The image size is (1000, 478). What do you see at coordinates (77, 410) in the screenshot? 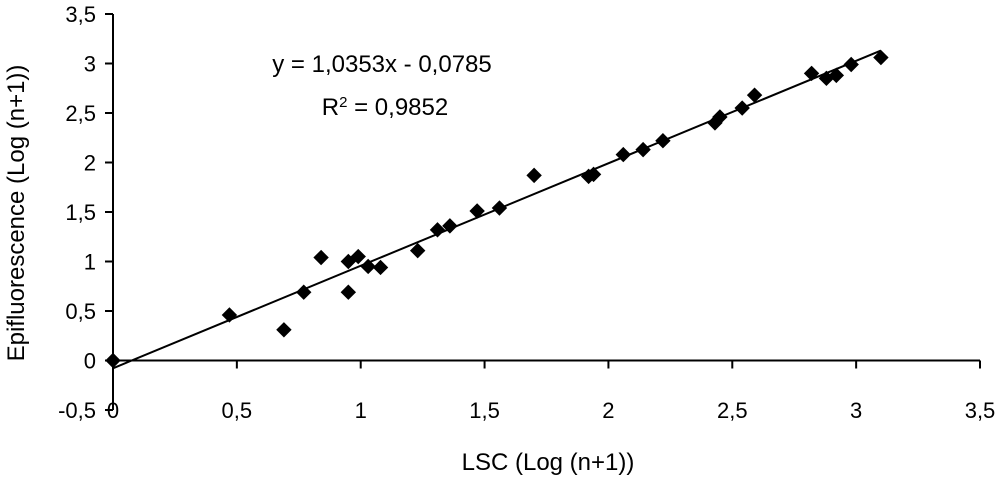
I see `y-tick-label: -0,5` at bounding box center [77, 410].